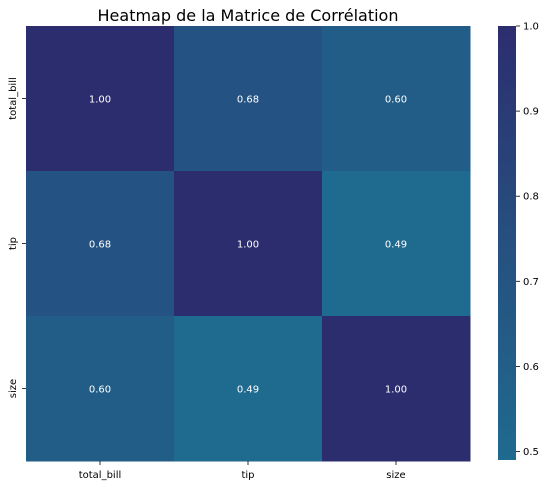  Describe the element at coordinates (13, 243) in the screenshot. I see `y-tick-label: tip` at that location.